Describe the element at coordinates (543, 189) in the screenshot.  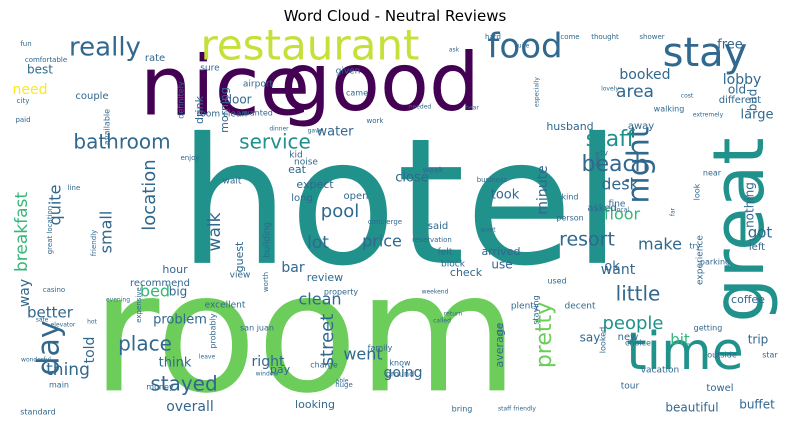
I see `word-minute: minute` at that location.